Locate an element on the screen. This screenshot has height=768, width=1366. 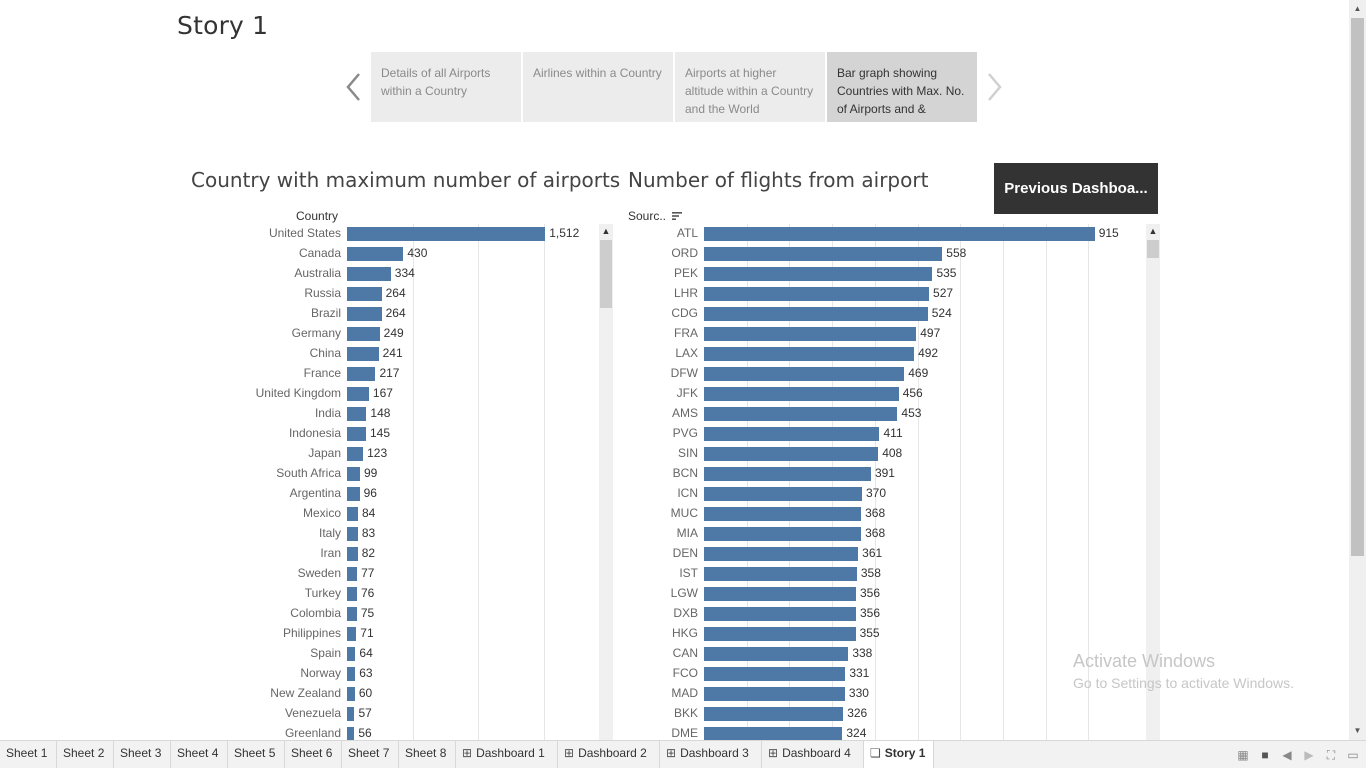
category-label: Spain is located at coordinates (325, 653).